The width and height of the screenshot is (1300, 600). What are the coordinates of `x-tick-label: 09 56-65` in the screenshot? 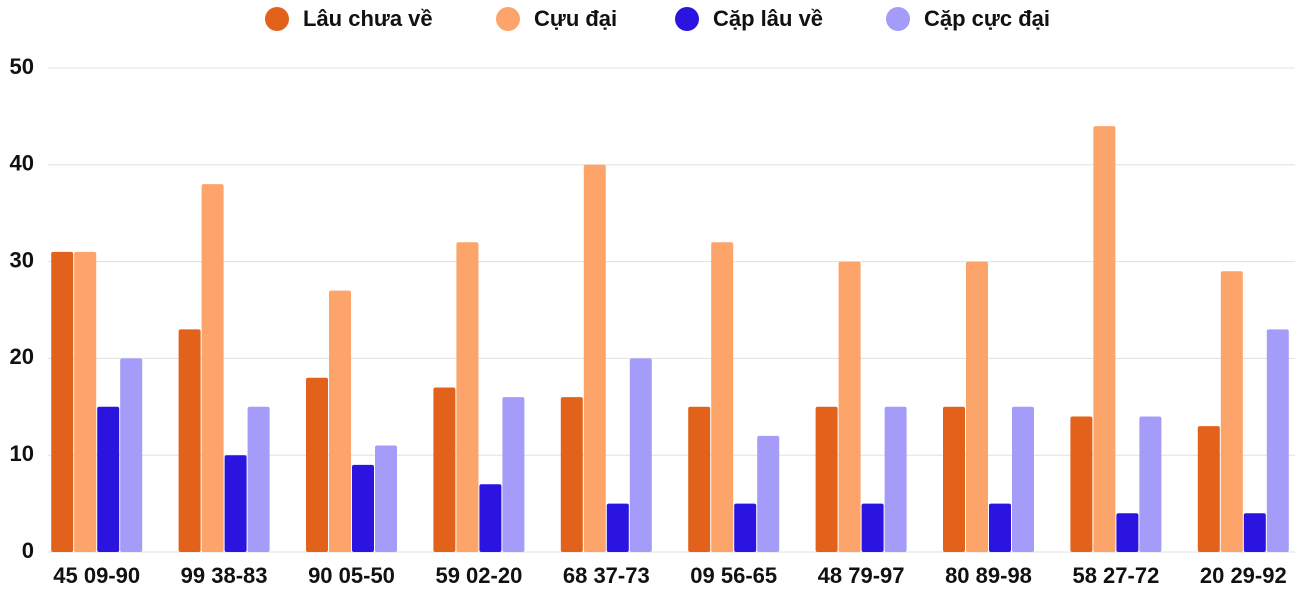 It's located at (733, 575).